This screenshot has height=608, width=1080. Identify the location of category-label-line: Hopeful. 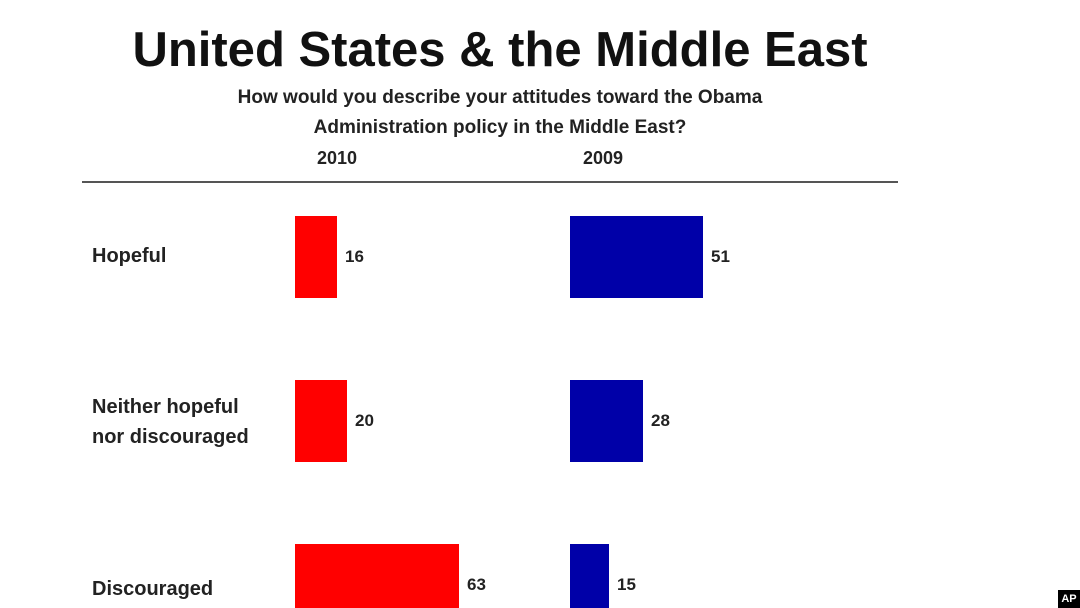
(129, 256).